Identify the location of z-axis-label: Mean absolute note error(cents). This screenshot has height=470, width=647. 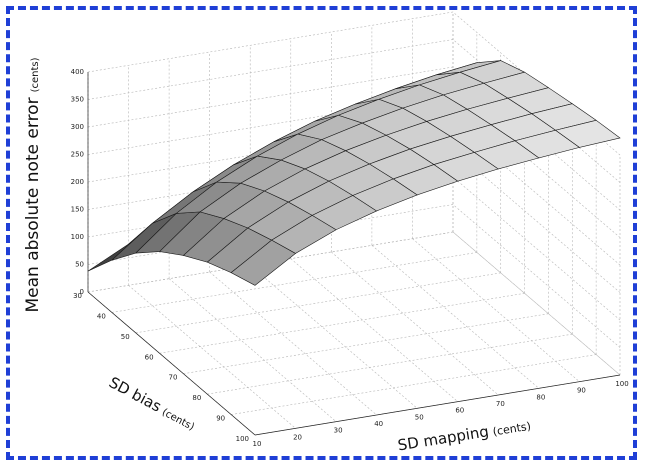
(33, 184).